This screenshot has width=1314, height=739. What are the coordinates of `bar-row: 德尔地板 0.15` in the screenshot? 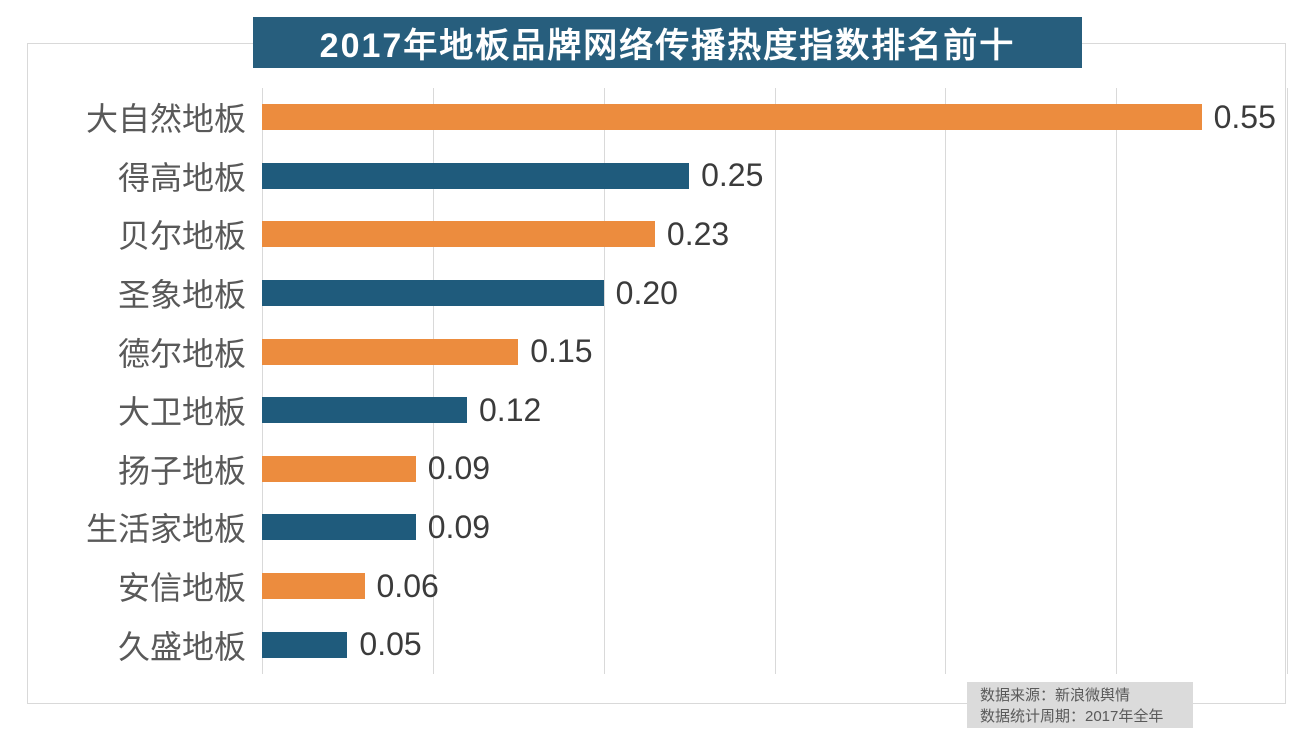 It's located at (702, 351).